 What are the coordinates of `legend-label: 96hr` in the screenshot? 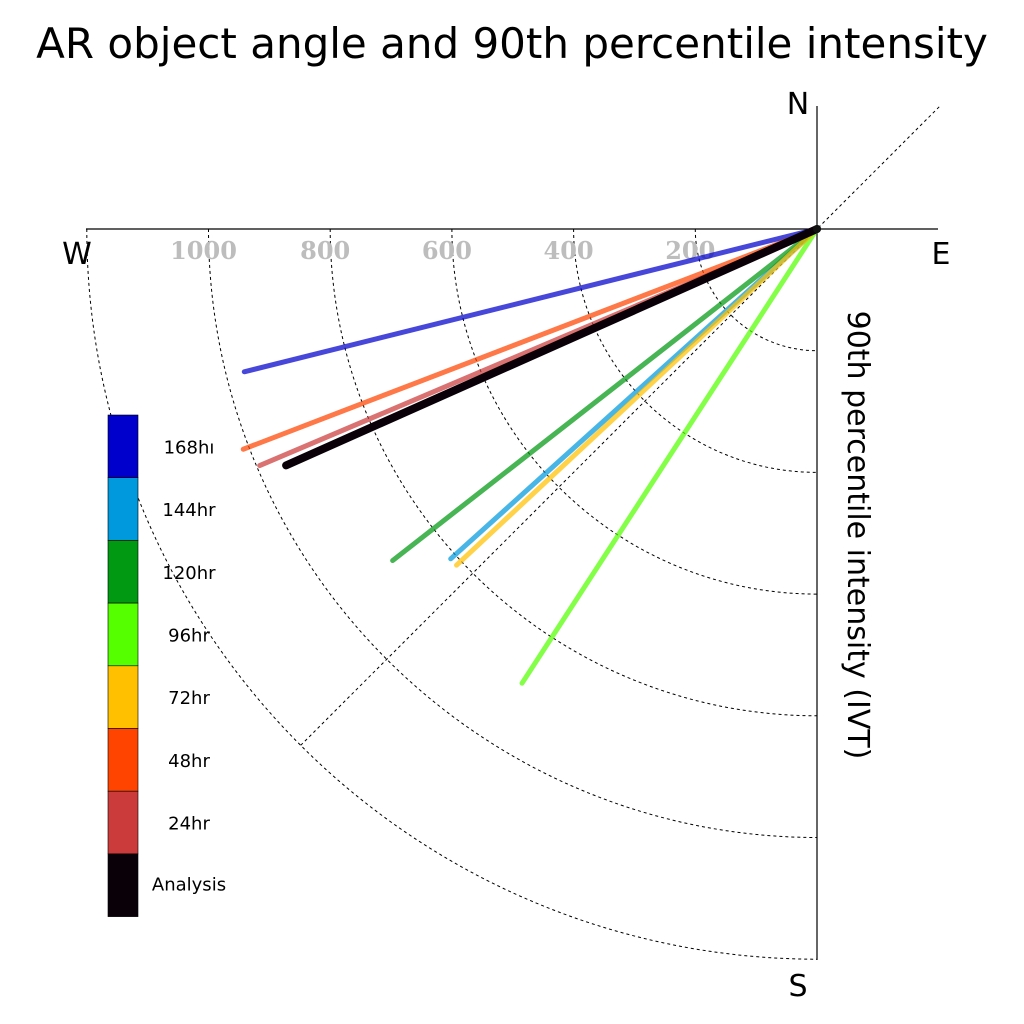 It's located at (189, 635).